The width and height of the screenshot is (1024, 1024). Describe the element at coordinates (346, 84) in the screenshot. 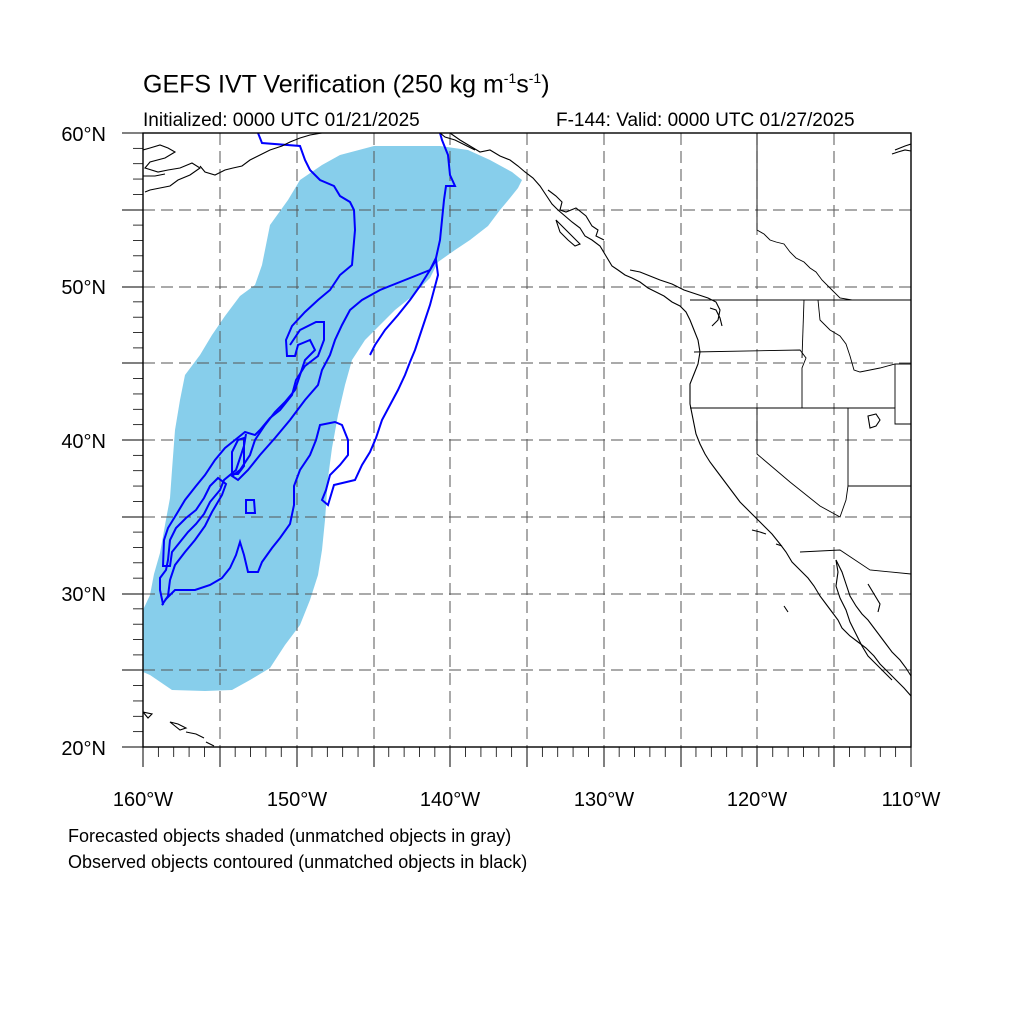

I see `map-title: GEFS IVT Verification (250 kg m-1s-1)` at that location.